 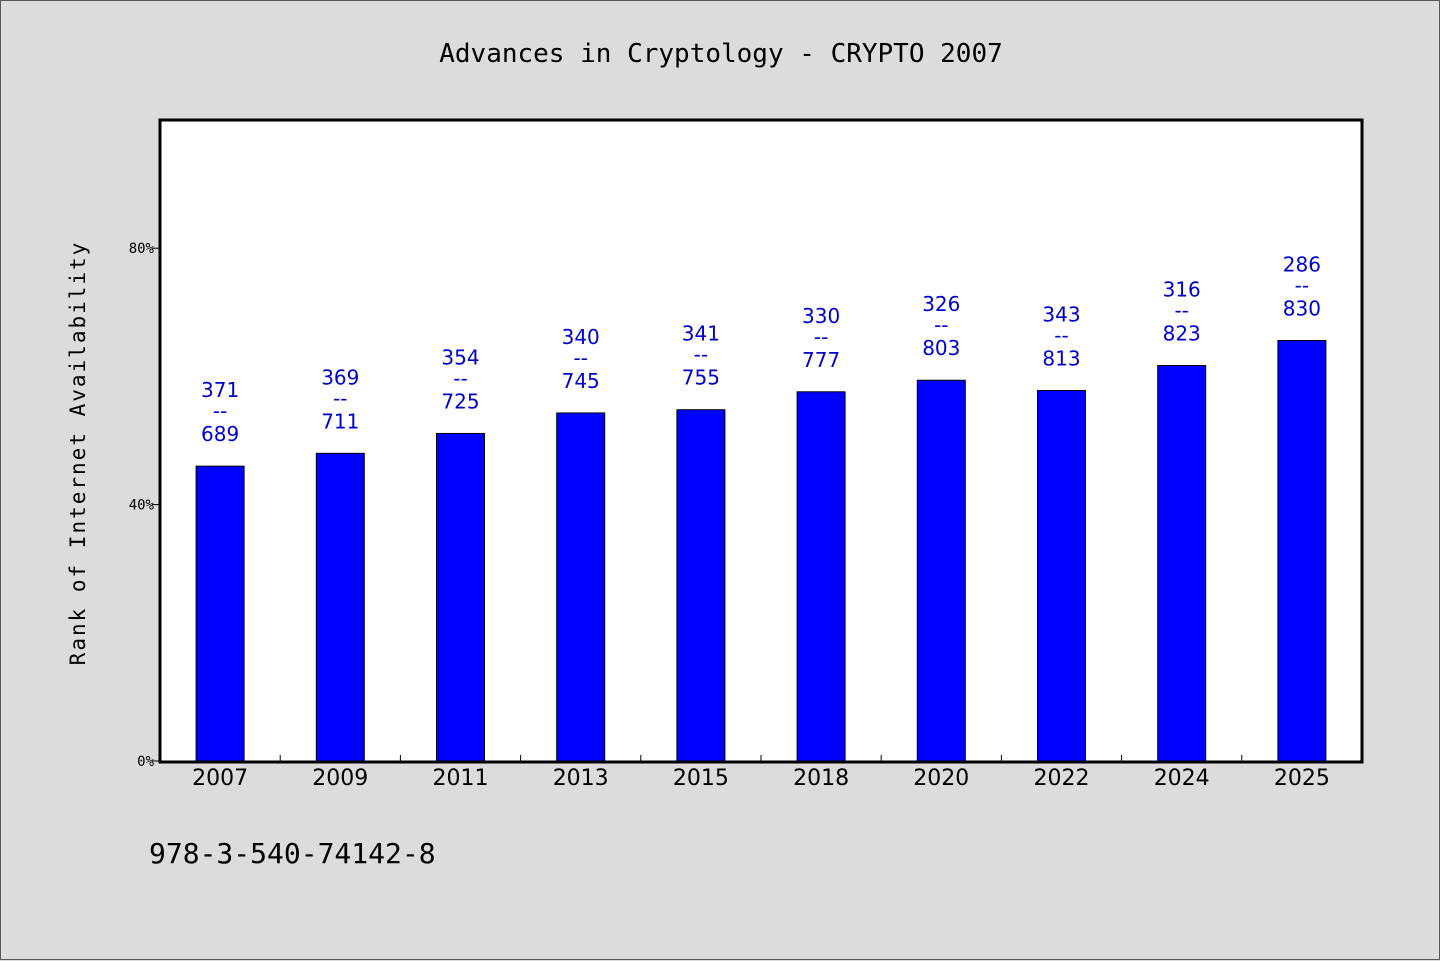 I want to click on data-label-top: 286, so click(x=1302, y=265).